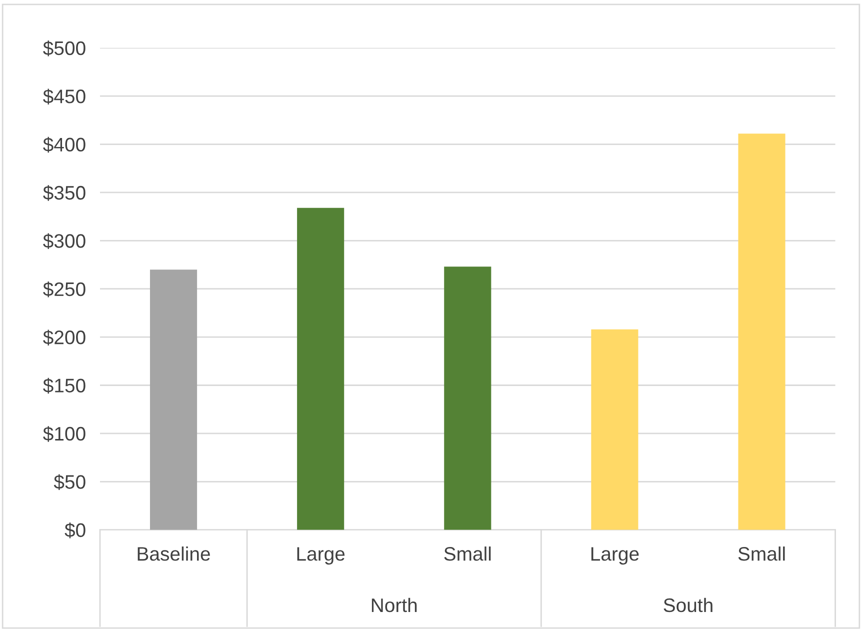  I want to click on x-tick-label: Baseline, so click(174, 553).